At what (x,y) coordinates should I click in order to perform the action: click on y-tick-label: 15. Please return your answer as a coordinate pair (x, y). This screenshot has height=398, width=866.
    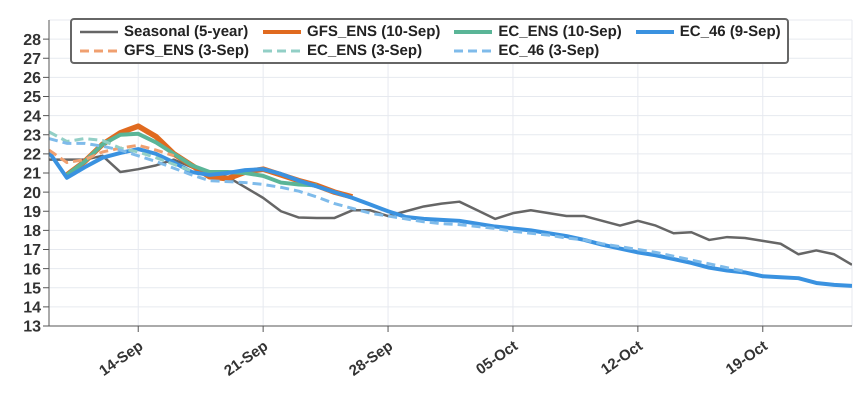
    Looking at the image, I should click on (32, 289).